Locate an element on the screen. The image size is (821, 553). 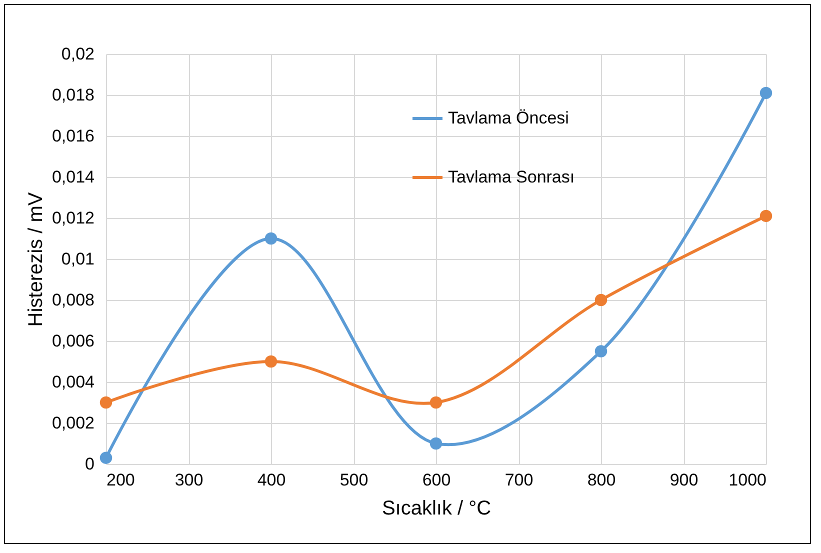
x-tick-label: 600 is located at coordinates (436, 480).